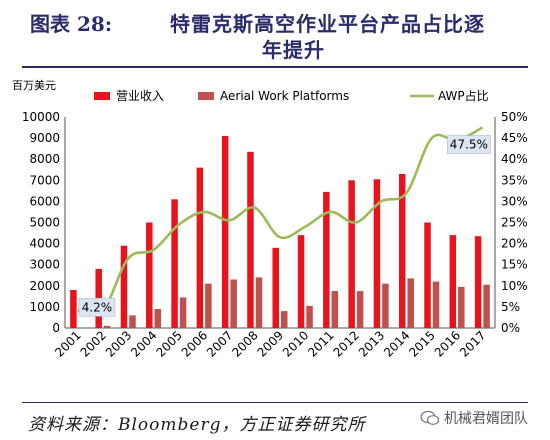  I want to click on wechat-icon, so click(430, 417).